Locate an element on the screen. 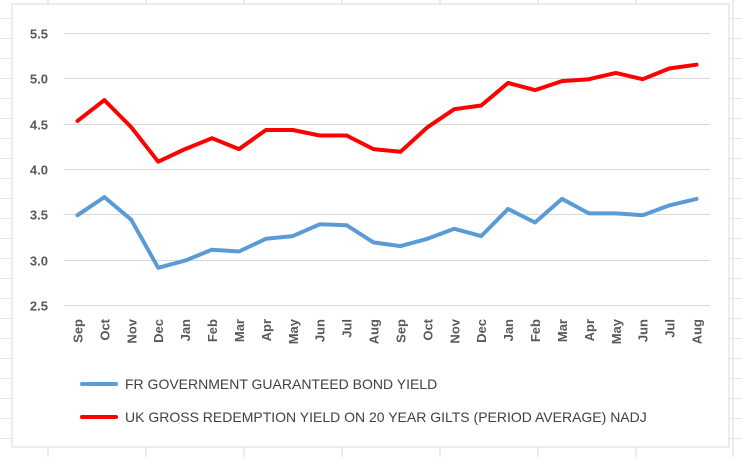  y-tick-label: 2.5 is located at coordinates (39, 306).